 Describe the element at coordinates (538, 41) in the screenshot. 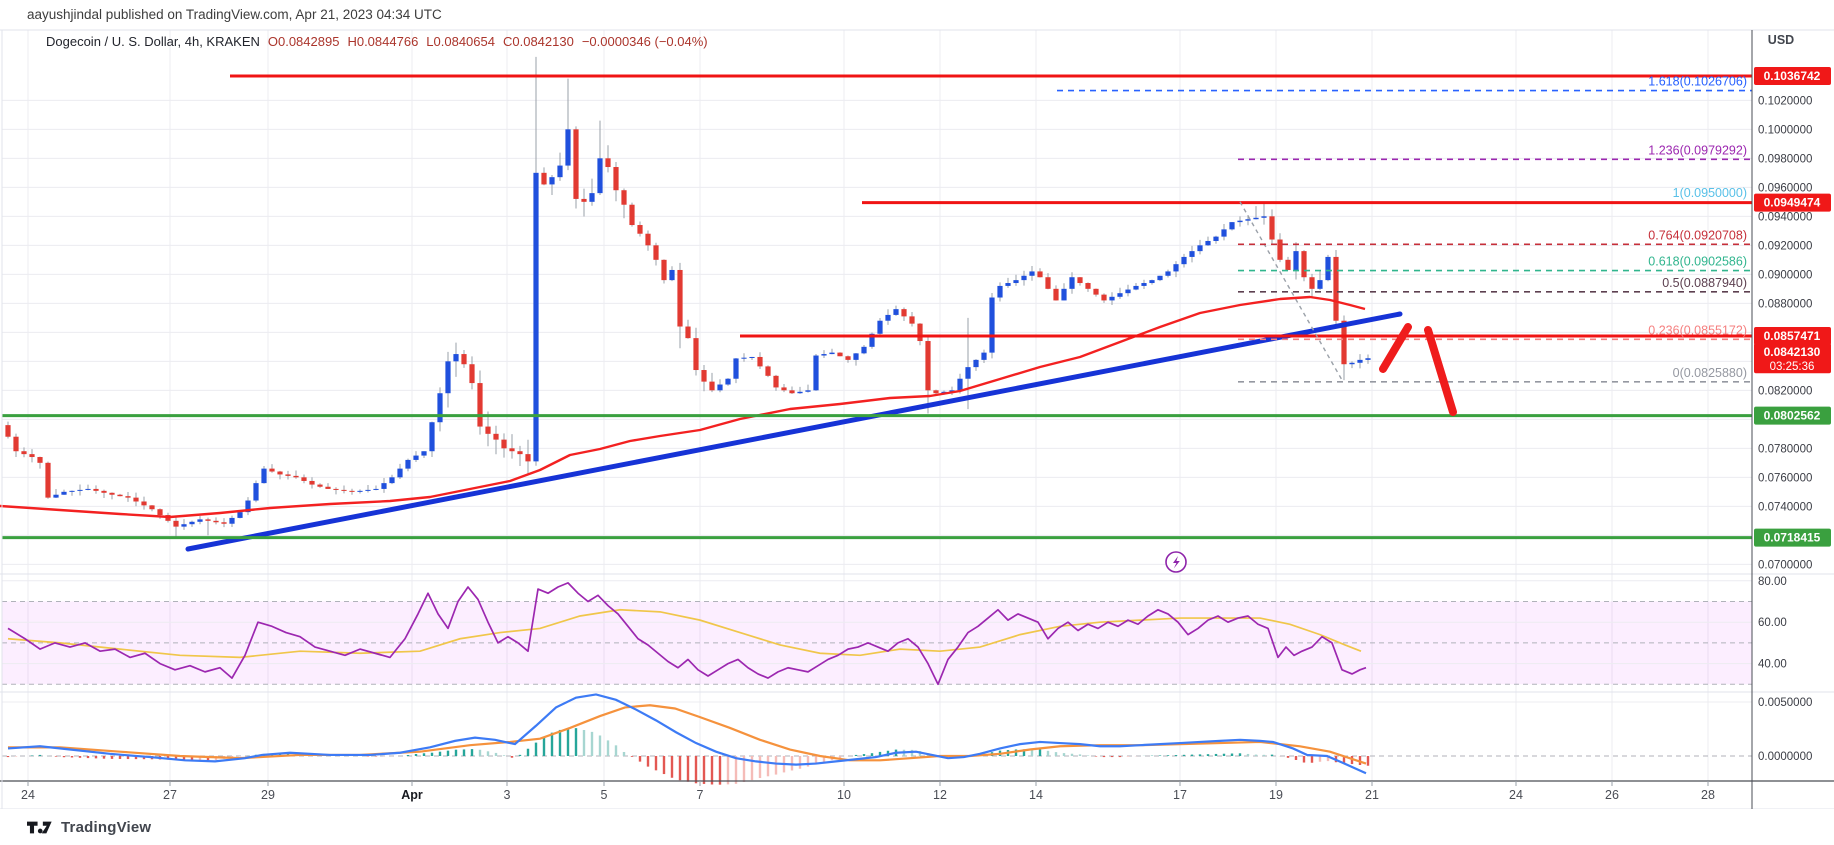

I see `ohlc-close: C0.0842130` at that location.